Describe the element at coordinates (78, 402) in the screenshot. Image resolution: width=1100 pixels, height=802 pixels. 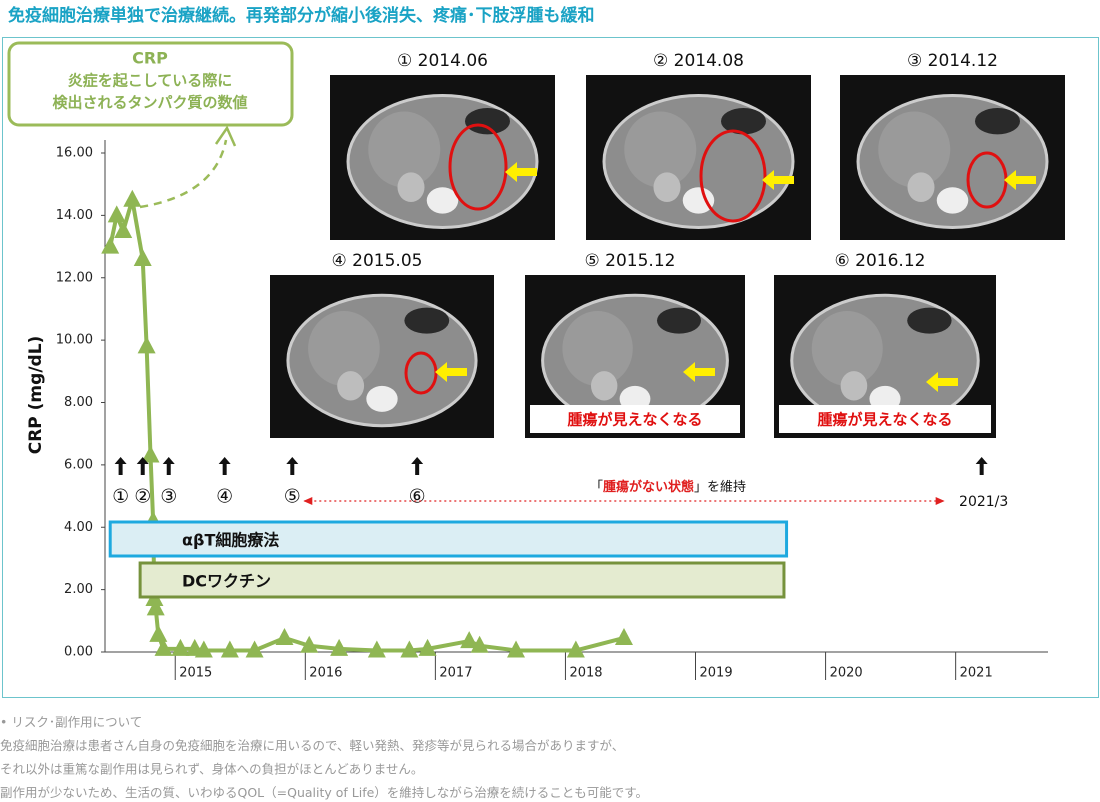
I see `y-tick-label: 8.00` at that location.